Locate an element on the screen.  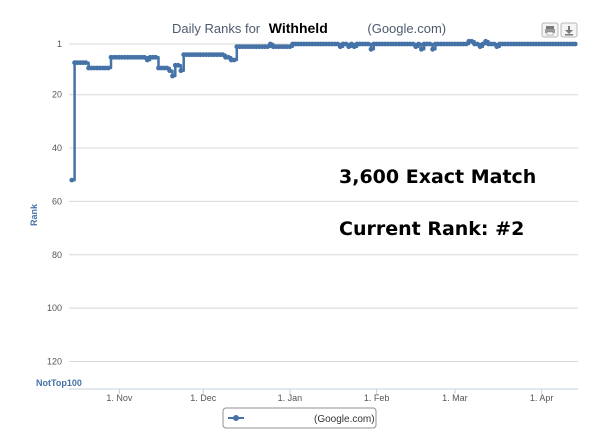
not-top-100-label: NotTop100 is located at coordinates (59, 383).